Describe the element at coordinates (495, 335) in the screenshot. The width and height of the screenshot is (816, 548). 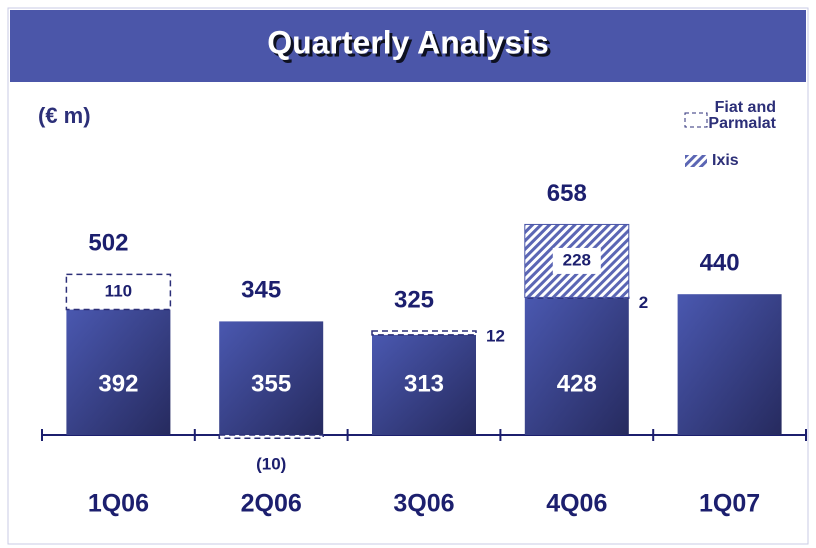
I see `value-label: 12` at that location.